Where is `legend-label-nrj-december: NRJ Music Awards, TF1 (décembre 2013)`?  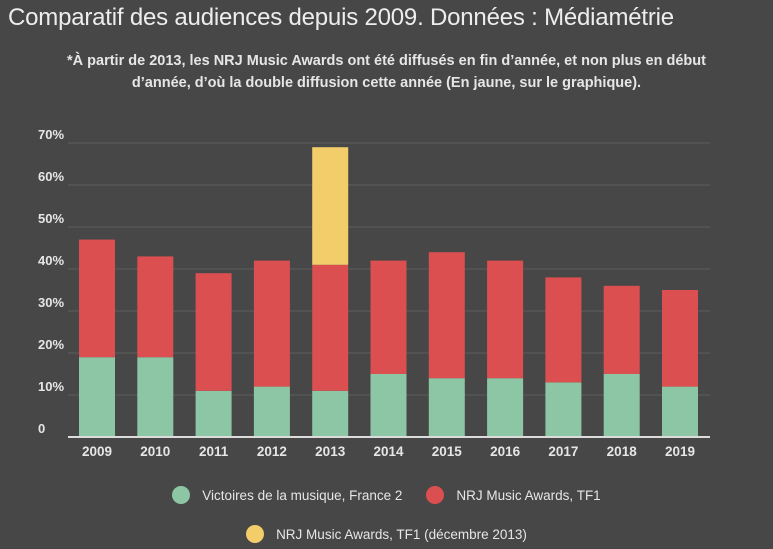
legend-label-nrj-december: NRJ Music Awards, TF1 (décembre 2013) is located at coordinates (401, 534).